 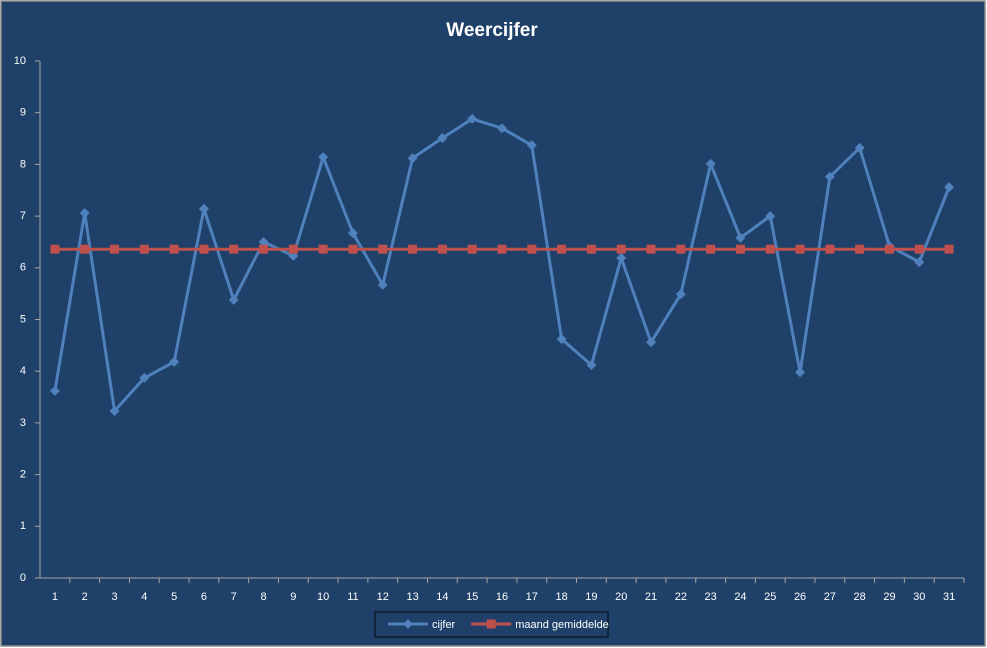 What do you see at coordinates (830, 597) in the screenshot?
I see `x-tick-label: 27` at bounding box center [830, 597].